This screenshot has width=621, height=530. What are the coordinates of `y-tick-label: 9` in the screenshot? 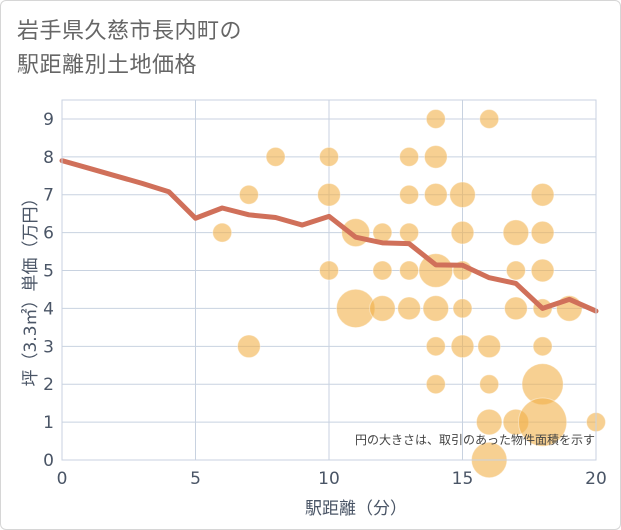 It's located at (48, 120).